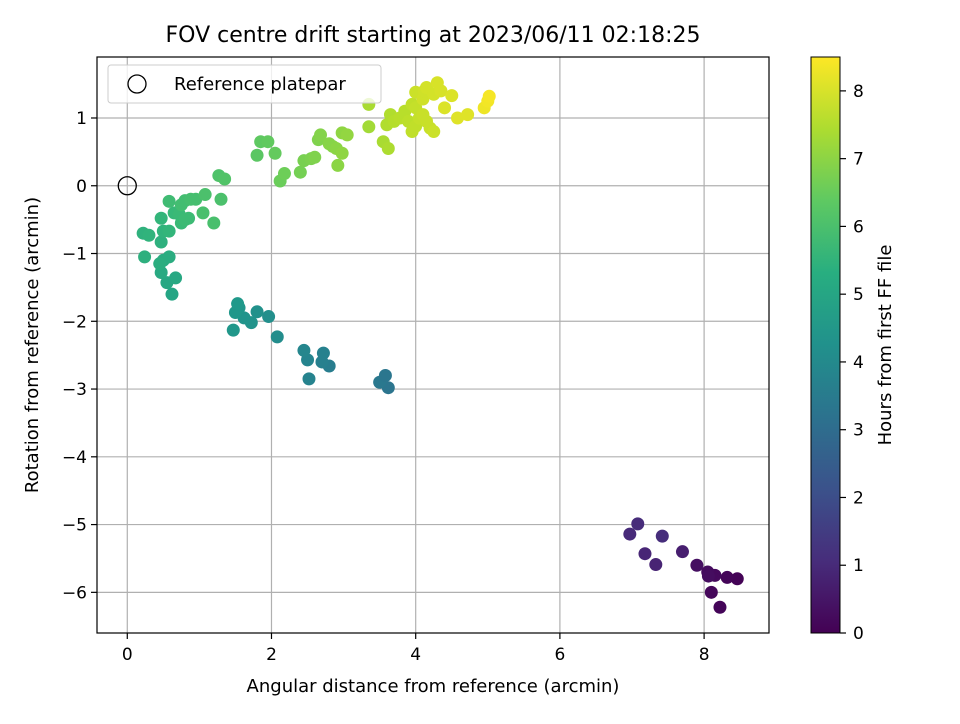 The image size is (960, 724). I want to click on y-tick-label: −2, so click(74, 322).